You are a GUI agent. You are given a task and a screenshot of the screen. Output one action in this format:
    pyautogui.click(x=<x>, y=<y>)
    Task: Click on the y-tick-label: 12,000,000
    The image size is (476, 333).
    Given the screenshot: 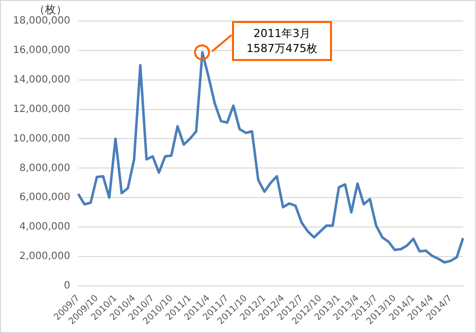 What is the action you would take?
    pyautogui.click(x=41, y=109)
    